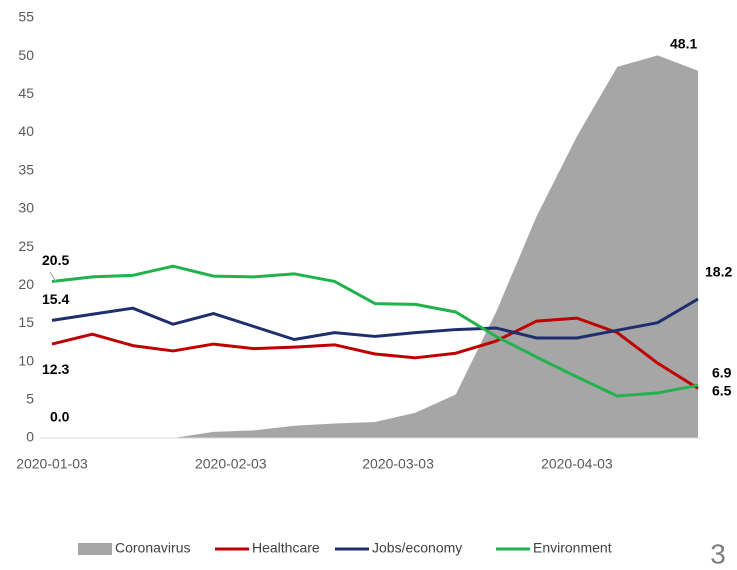  Describe the element at coordinates (52, 464) in the screenshot. I see `x-tick-label: 2020-01-03` at that location.